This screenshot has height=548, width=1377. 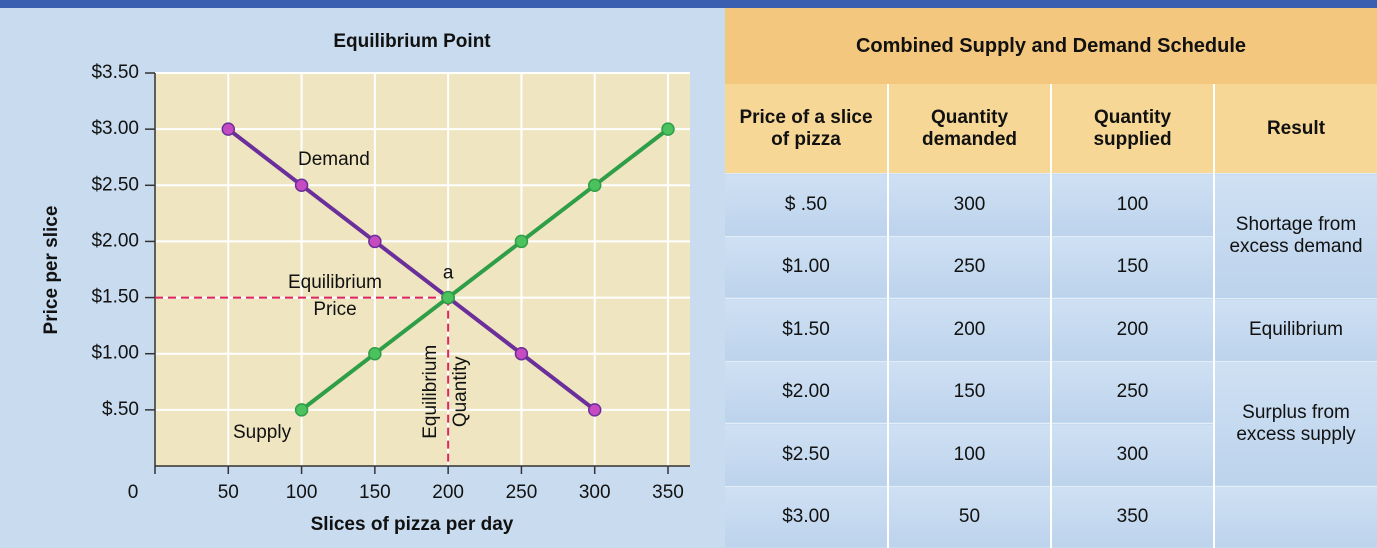 What do you see at coordinates (51, 270) in the screenshot?
I see `y-axis-label: Price per slice` at bounding box center [51, 270].